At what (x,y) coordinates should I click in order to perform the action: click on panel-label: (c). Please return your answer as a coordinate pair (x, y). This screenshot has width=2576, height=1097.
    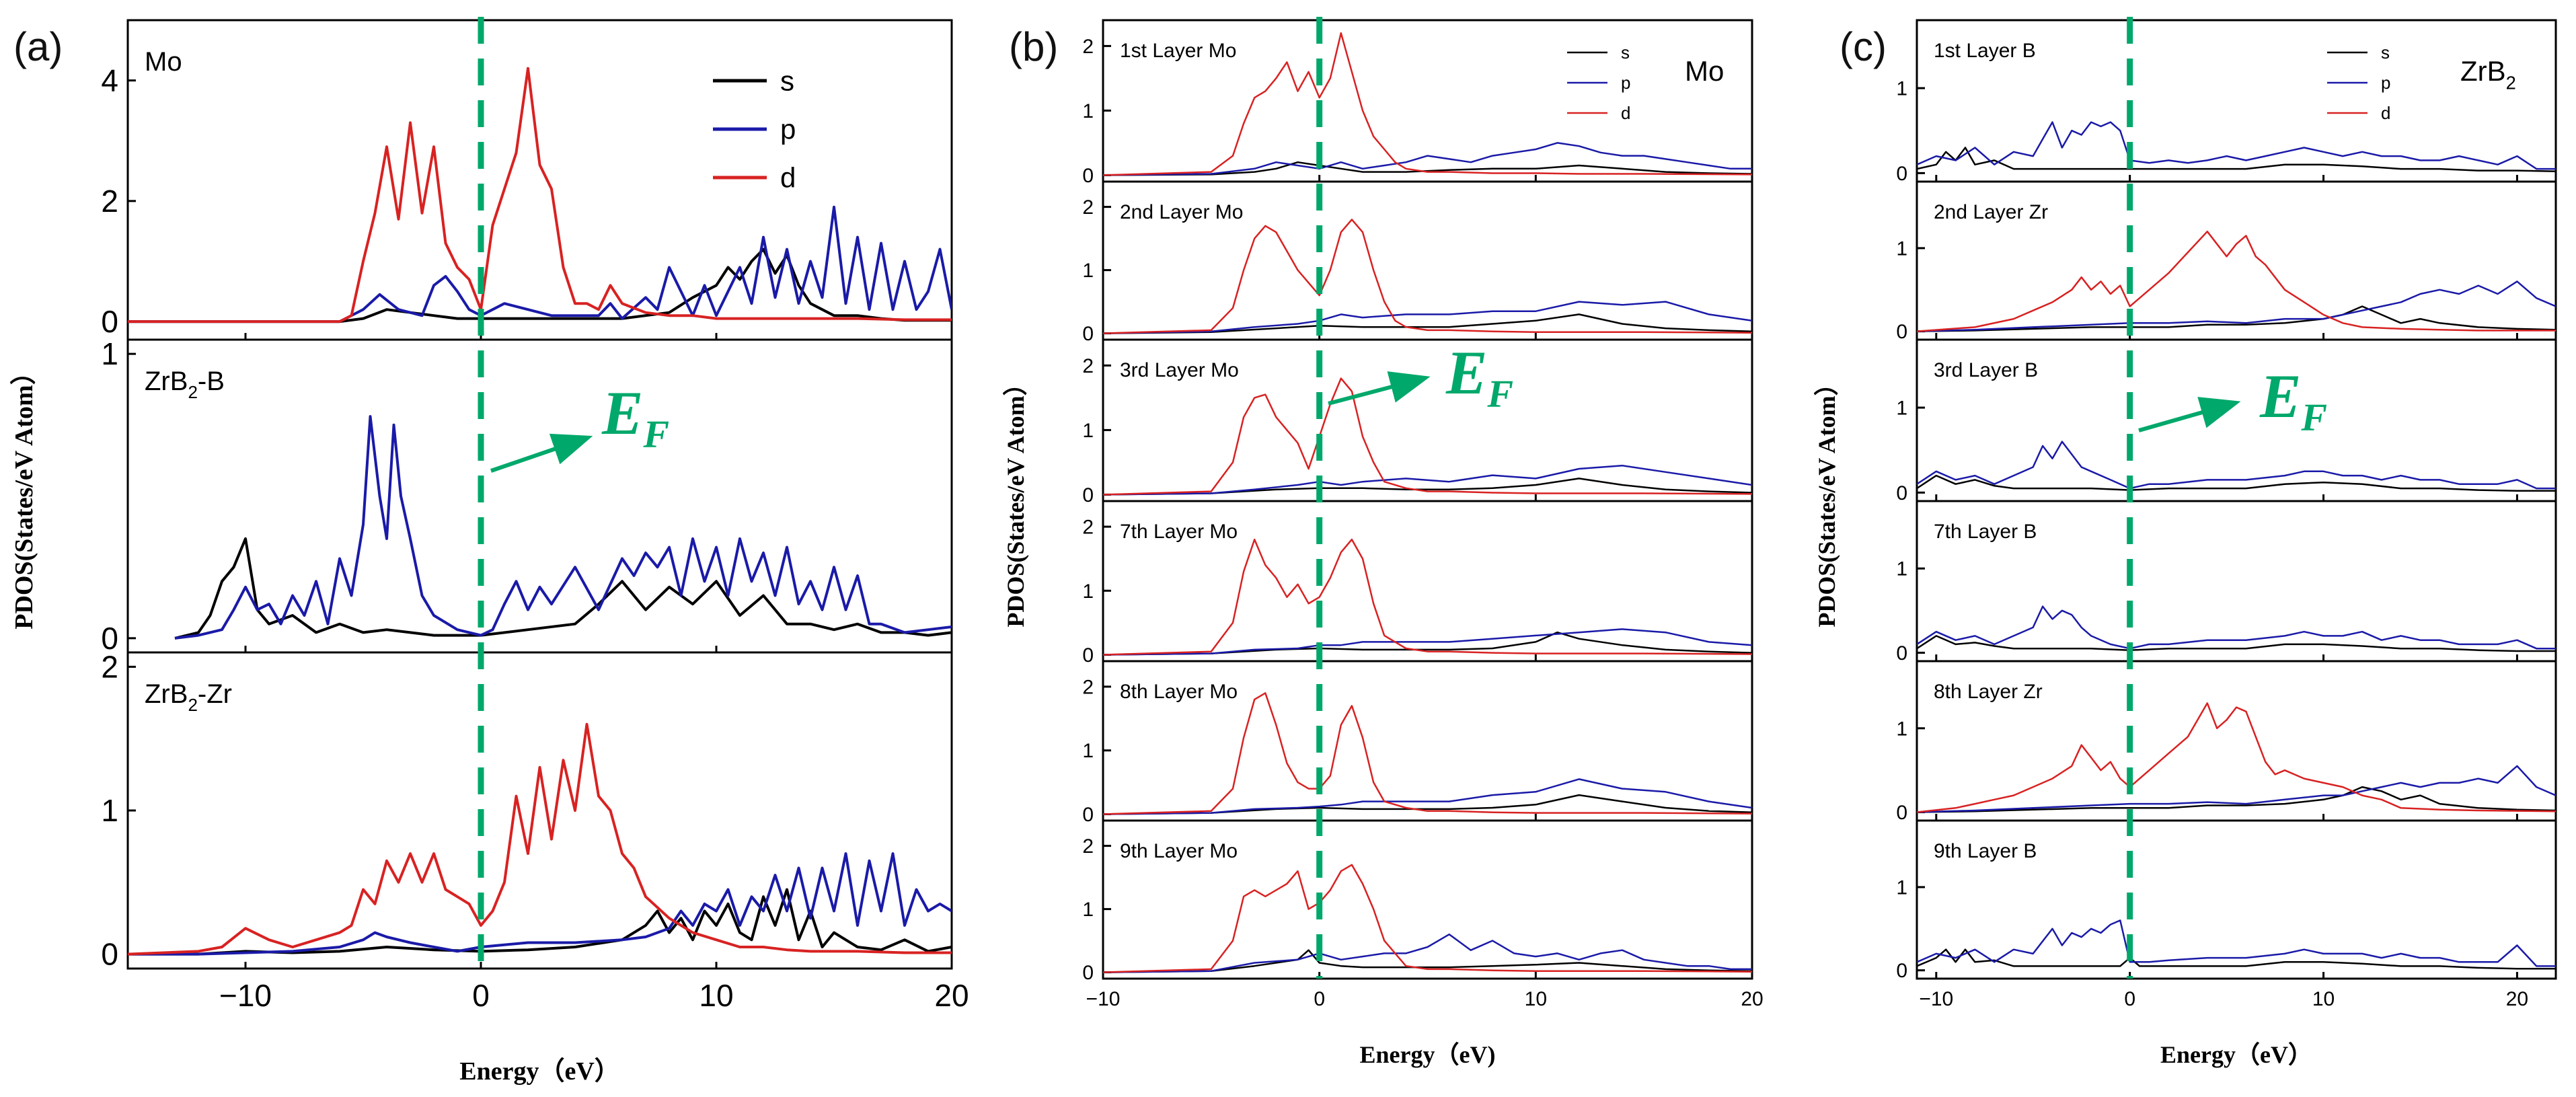
    Looking at the image, I should click on (1863, 46).